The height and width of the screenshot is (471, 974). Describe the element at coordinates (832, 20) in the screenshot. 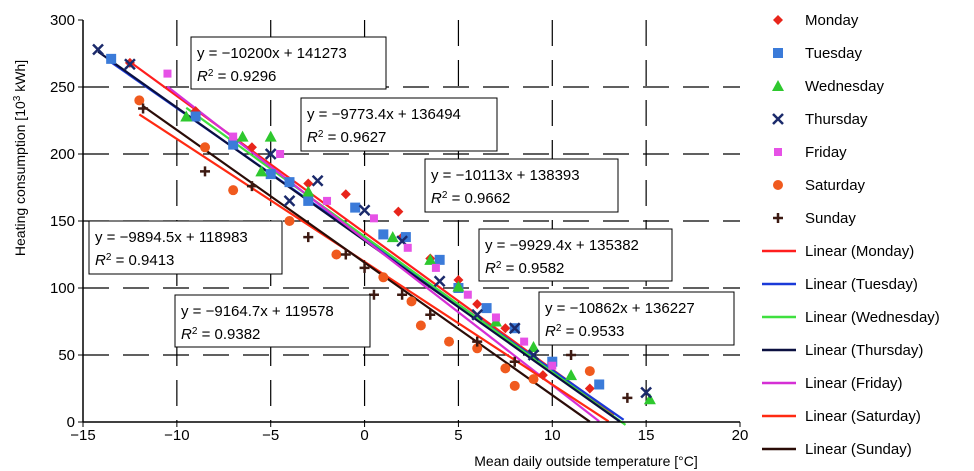

I see `legend-label: Monday` at that location.